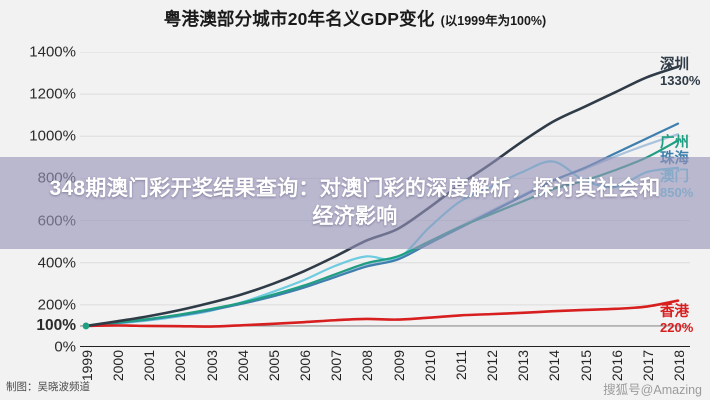 The width and height of the screenshot is (710, 400). Describe the element at coordinates (585, 366) in the screenshot. I see `x-axis-tick: 2015` at that location.